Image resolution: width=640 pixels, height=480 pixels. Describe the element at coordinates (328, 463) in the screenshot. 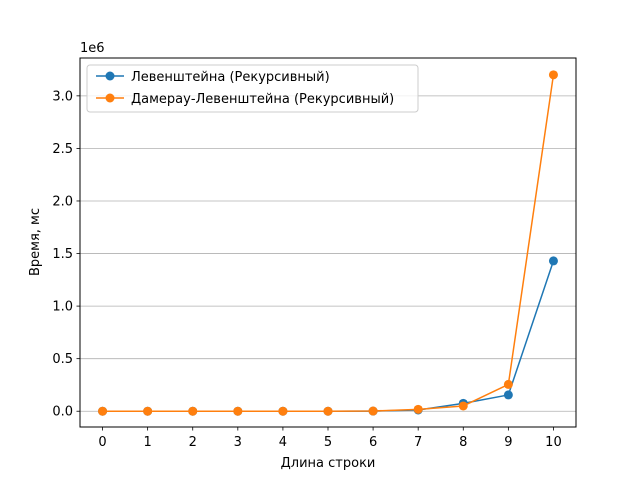

I see `x-axis-label: Длина строки` at that location.